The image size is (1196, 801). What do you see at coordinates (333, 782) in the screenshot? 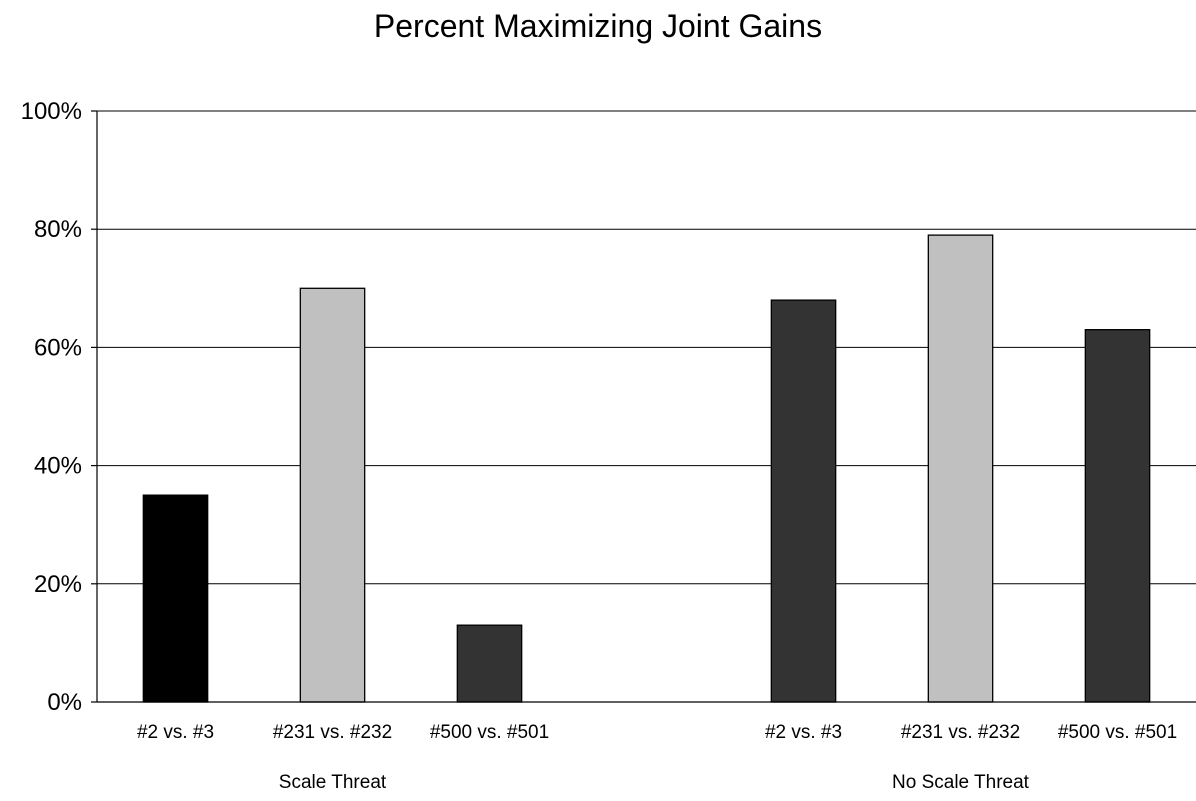
I see `group-label: Scale Threat` at bounding box center [333, 782].